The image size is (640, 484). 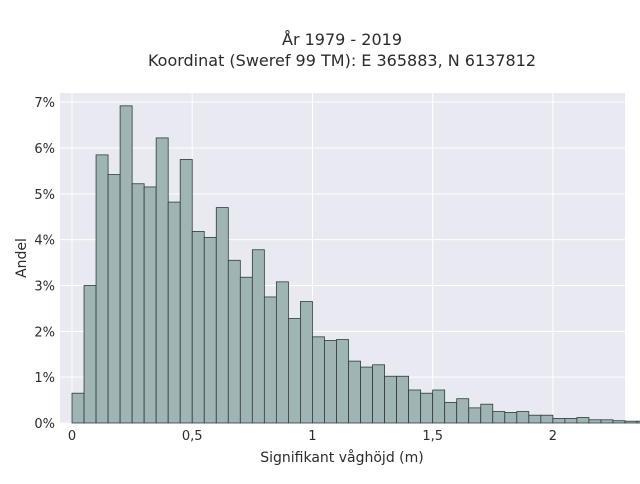 I want to click on y-tick-label: 3%, so click(x=44, y=287).